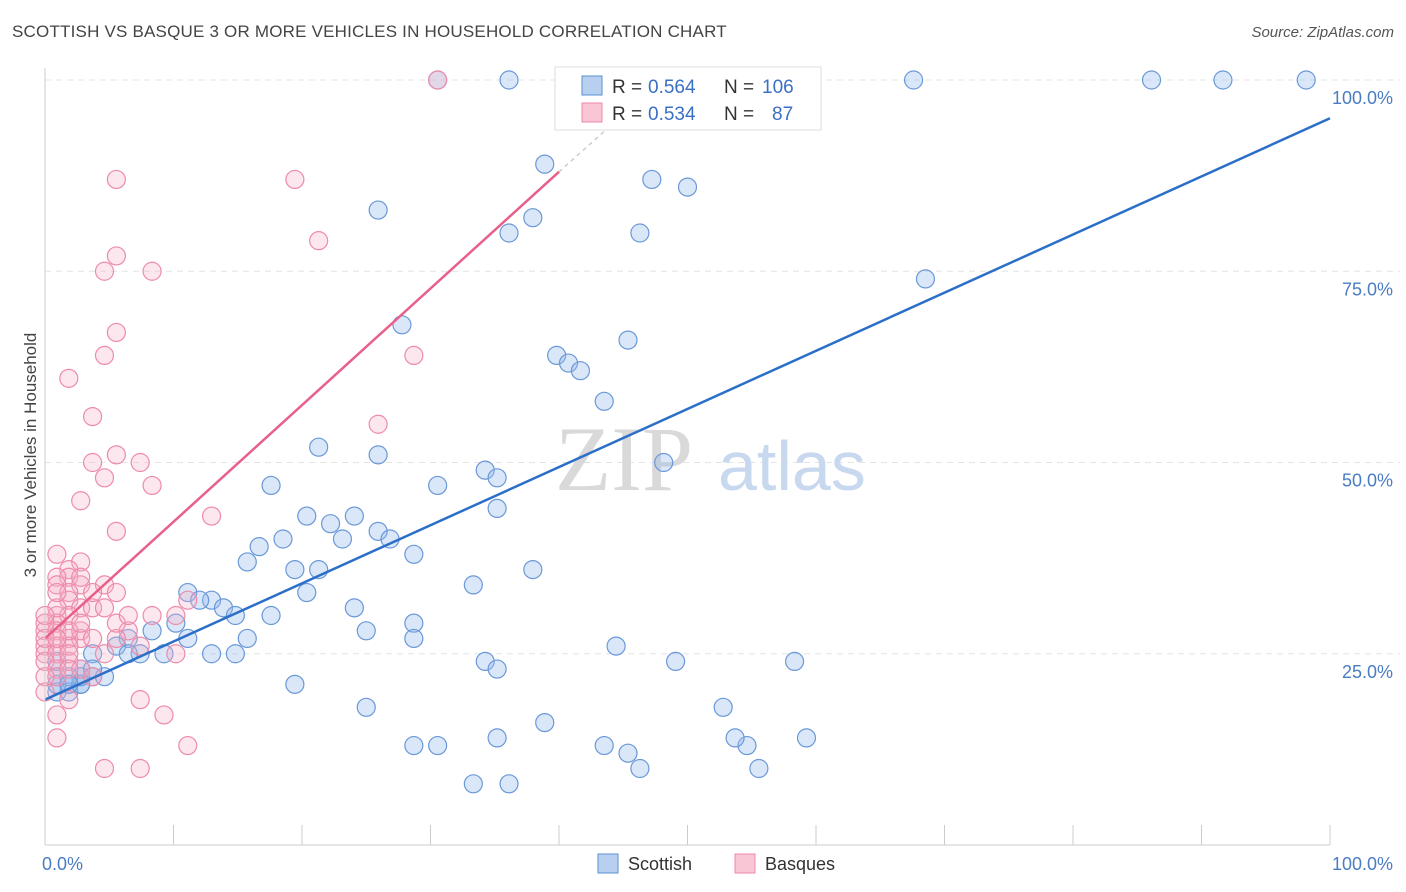 The image size is (1406, 892). What do you see at coordinates (1367, 481) in the screenshot?
I see `y-tick-label: 50.0%` at bounding box center [1367, 481].